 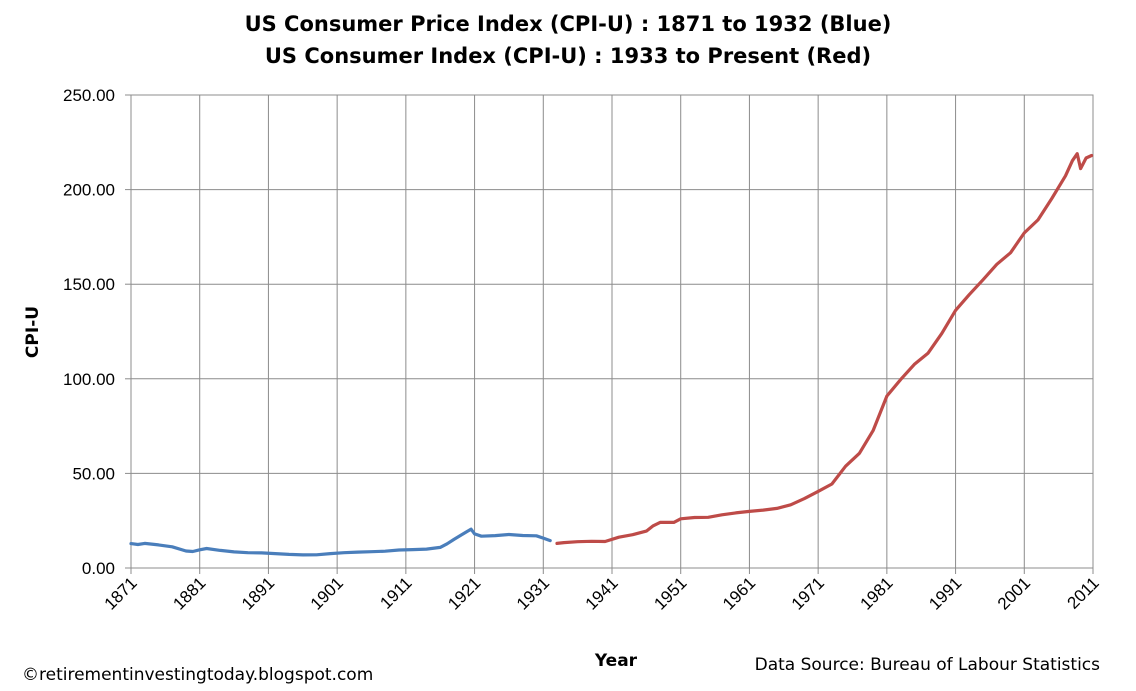 I want to click on x-tick-label: 1901, so click(x=327, y=593).